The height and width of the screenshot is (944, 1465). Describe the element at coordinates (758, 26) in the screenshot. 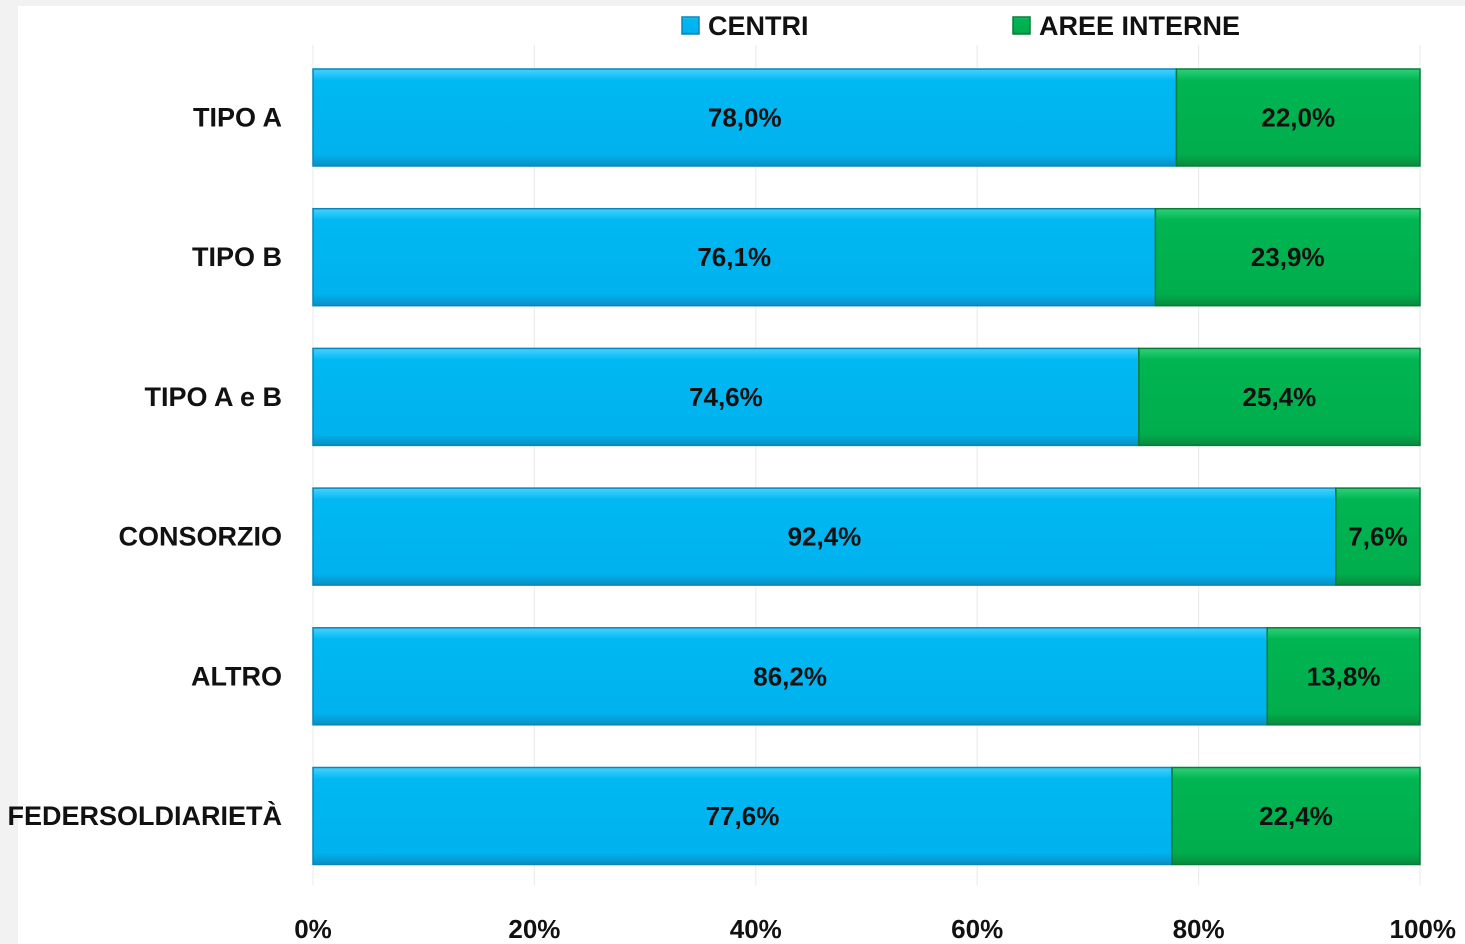

I see `legend-label: CENTRI` at that location.